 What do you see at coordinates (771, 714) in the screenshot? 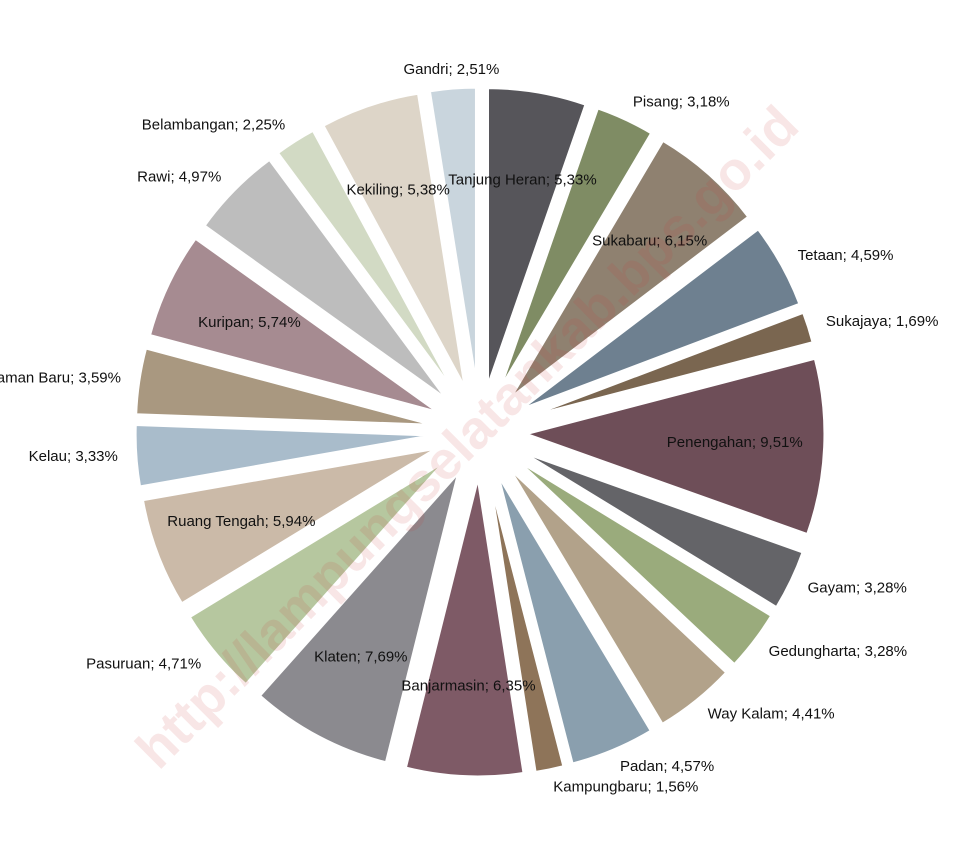
I see `data-label: Way Kalam; 4,41%` at bounding box center [771, 714].